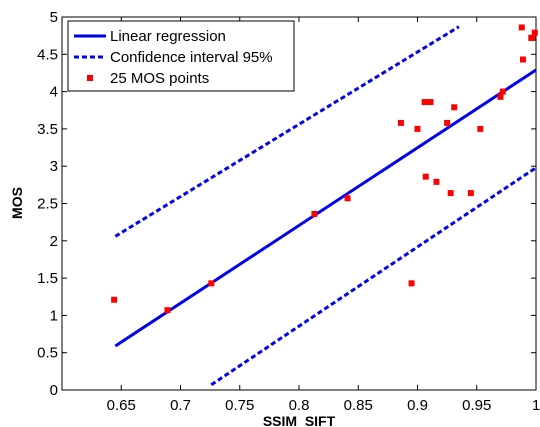  What do you see at coordinates (168, 36) in the screenshot?
I see `legend-label-regression: Linear regression` at bounding box center [168, 36].